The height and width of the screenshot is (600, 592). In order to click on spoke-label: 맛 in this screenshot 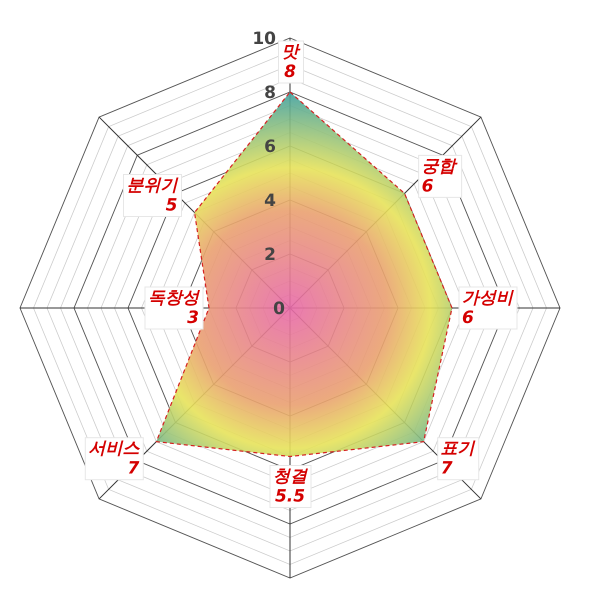, I will do `click(291, 52)`.